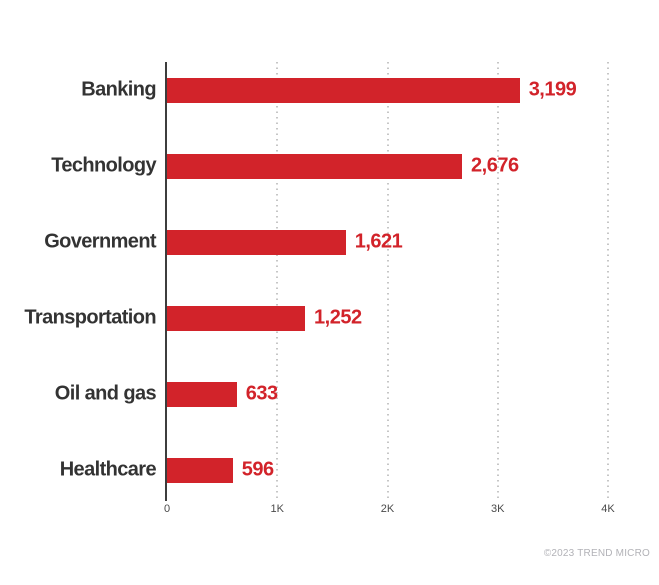 The image size is (659, 585). Describe the element at coordinates (202, 394) in the screenshot. I see `bar-oil-and-gas` at that location.